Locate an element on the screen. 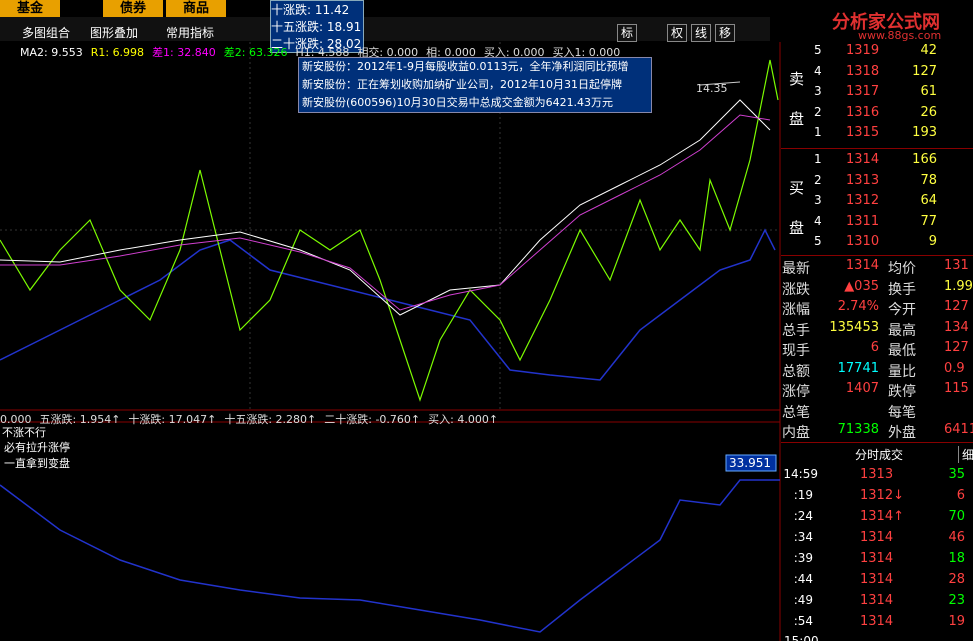 The image size is (973, 641). volume: 64 is located at coordinates (928, 200).